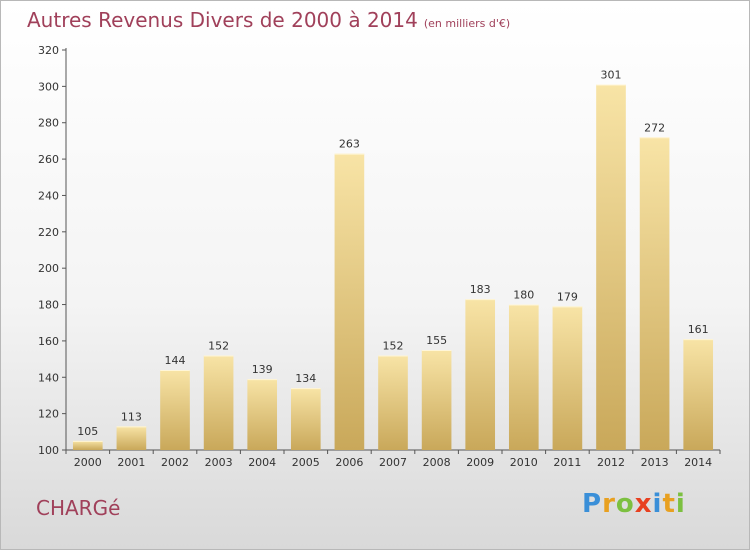 This screenshot has height=550, width=750. Describe the element at coordinates (48, 414) in the screenshot. I see `y-tick-label: 120` at that location.